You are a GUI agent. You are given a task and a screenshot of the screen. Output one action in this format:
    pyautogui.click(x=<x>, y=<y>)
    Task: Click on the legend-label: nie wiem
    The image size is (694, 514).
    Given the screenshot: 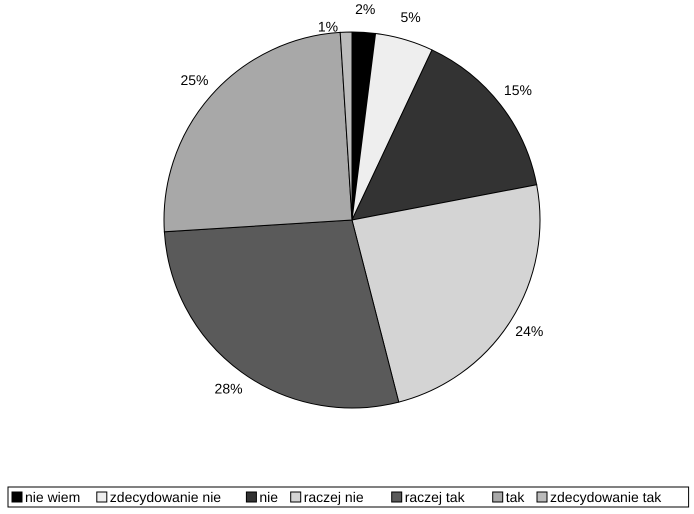 What is the action you would take?
    pyautogui.click(x=52, y=497)
    